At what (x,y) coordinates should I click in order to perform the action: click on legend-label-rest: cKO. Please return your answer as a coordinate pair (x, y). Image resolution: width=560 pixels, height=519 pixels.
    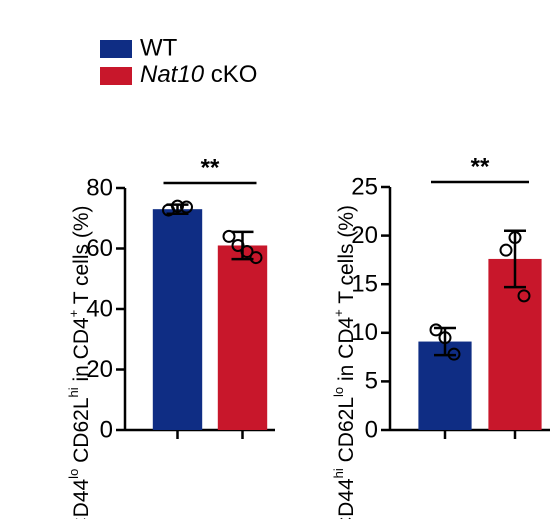
    Looking at the image, I should click on (230, 74).